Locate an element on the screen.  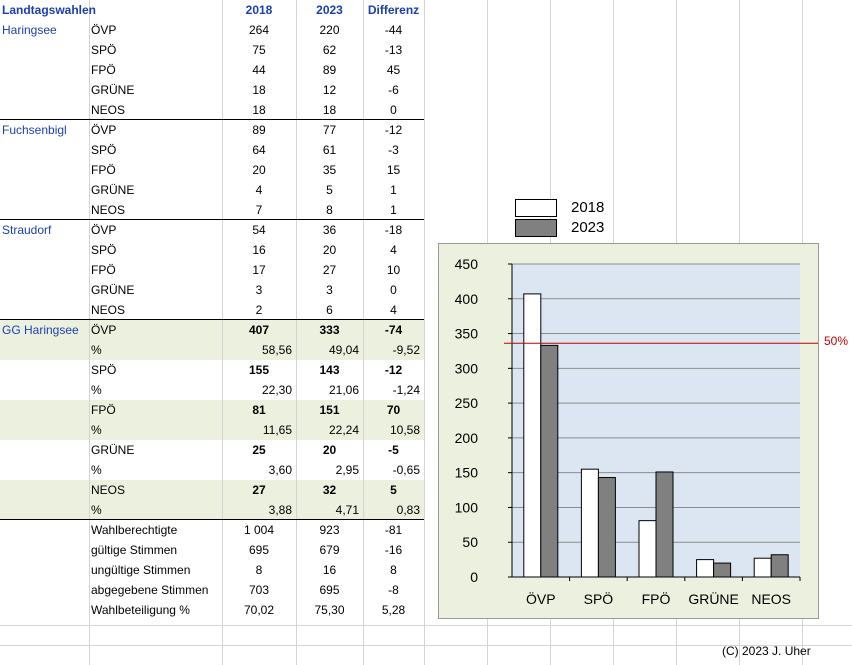
percent-2023: 49,04 is located at coordinates (343, 350).